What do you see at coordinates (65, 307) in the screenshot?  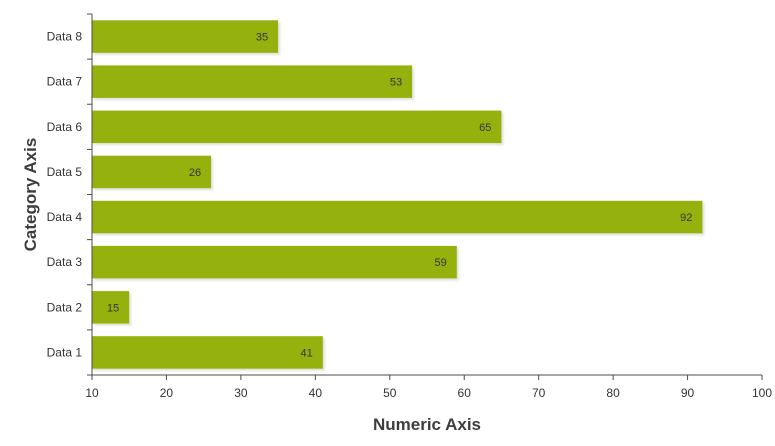 I see `y-category-label: Data 2` at bounding box center [65, 307].